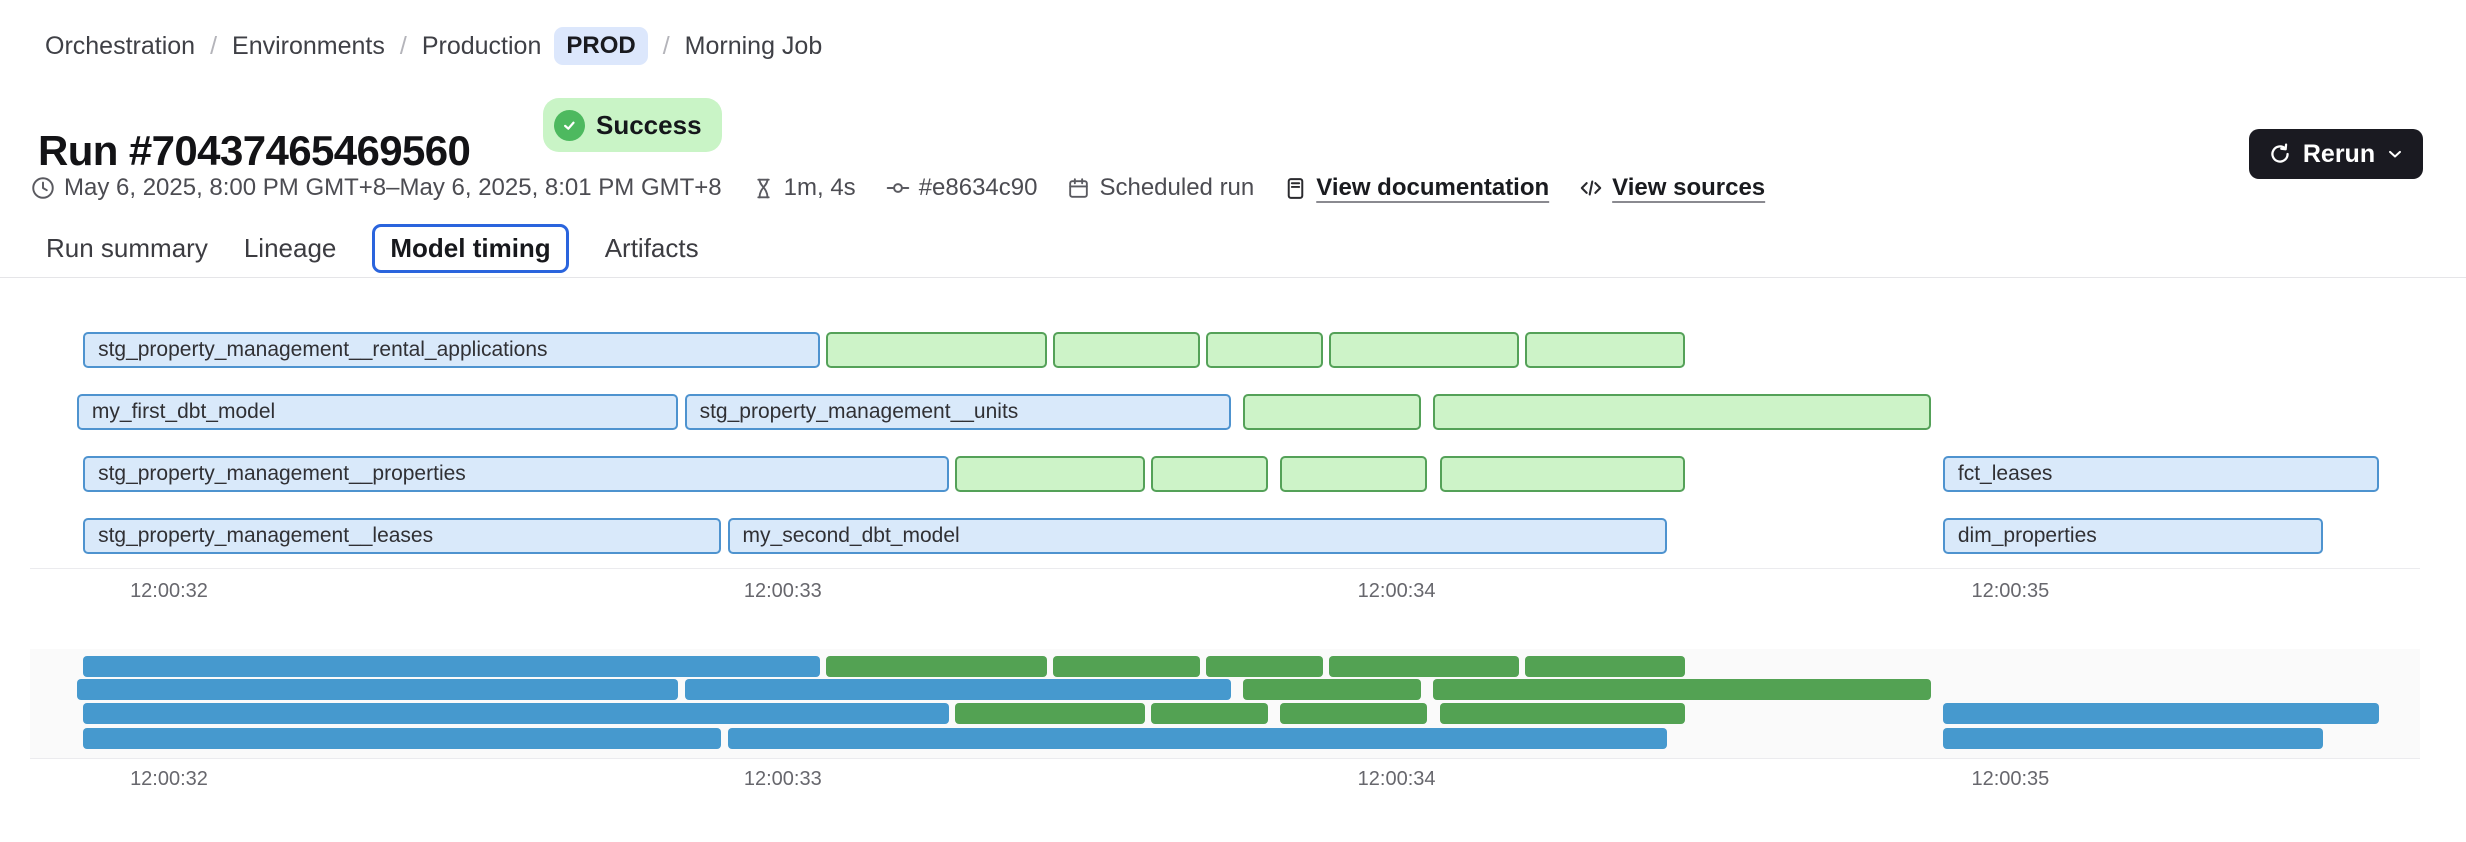 Image resolution: width=2466 pixels, height=842 pixels. Describe the element at coordinates (2160, 474) in the screenshot. I see `timing-bar-model: fct_leases` at that location.